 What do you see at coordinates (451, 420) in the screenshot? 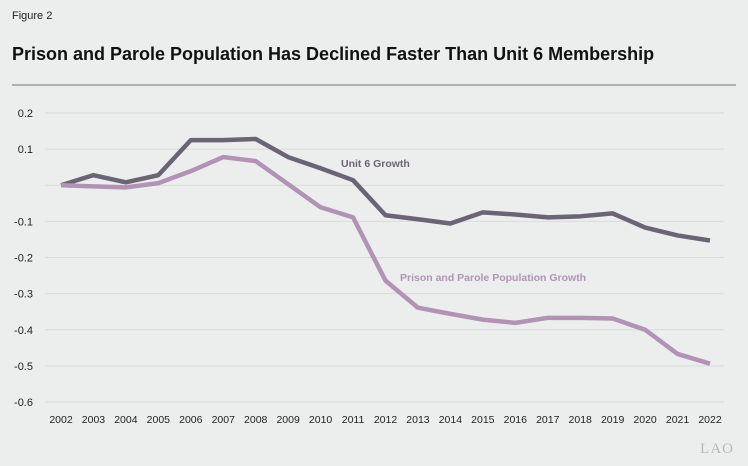
I see `x-tick-label: 2014` at bounding box center [451, 420].